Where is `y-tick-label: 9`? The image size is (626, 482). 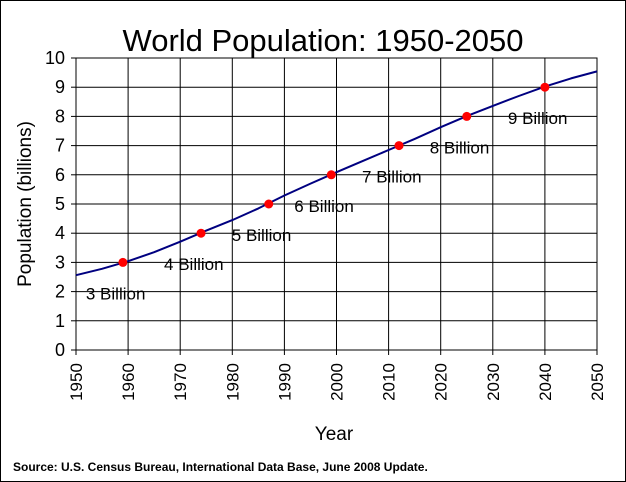
y-tick-label: 9 is located at coordinates (60, 87).